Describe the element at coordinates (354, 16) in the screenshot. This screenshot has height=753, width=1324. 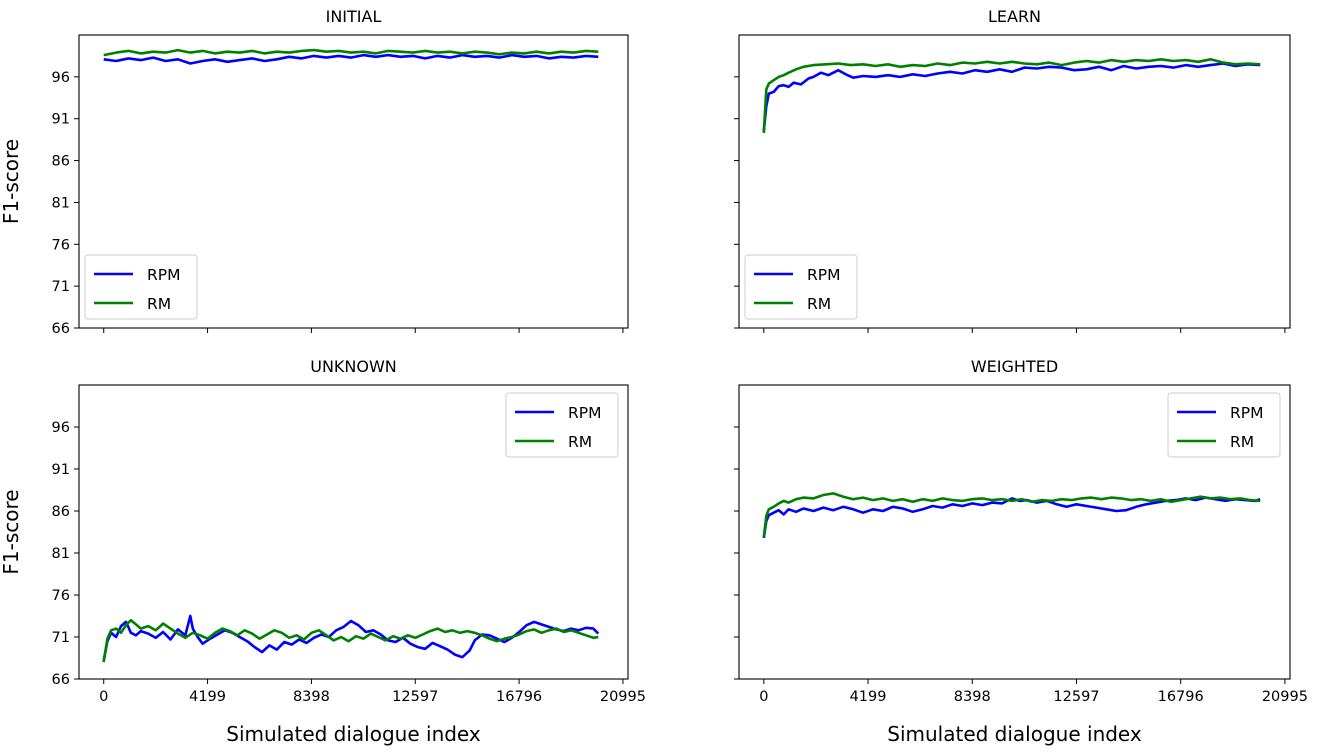
I see `panel-title: INITIAL` at that location.